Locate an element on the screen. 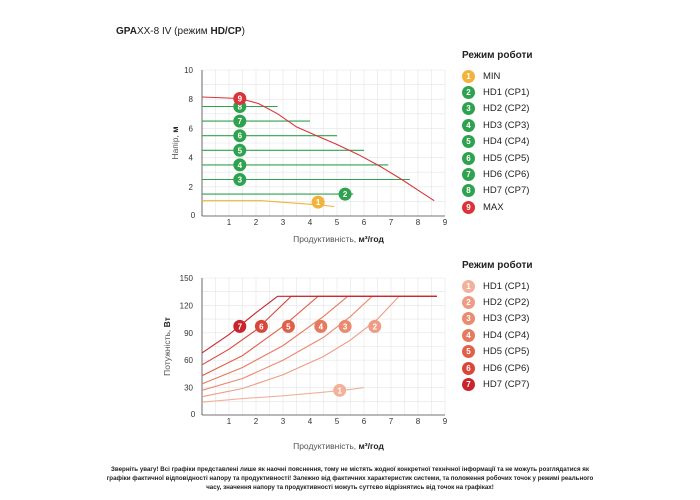  legend-power-label: HD2 (CP2) is located at coordinates (506, 303).